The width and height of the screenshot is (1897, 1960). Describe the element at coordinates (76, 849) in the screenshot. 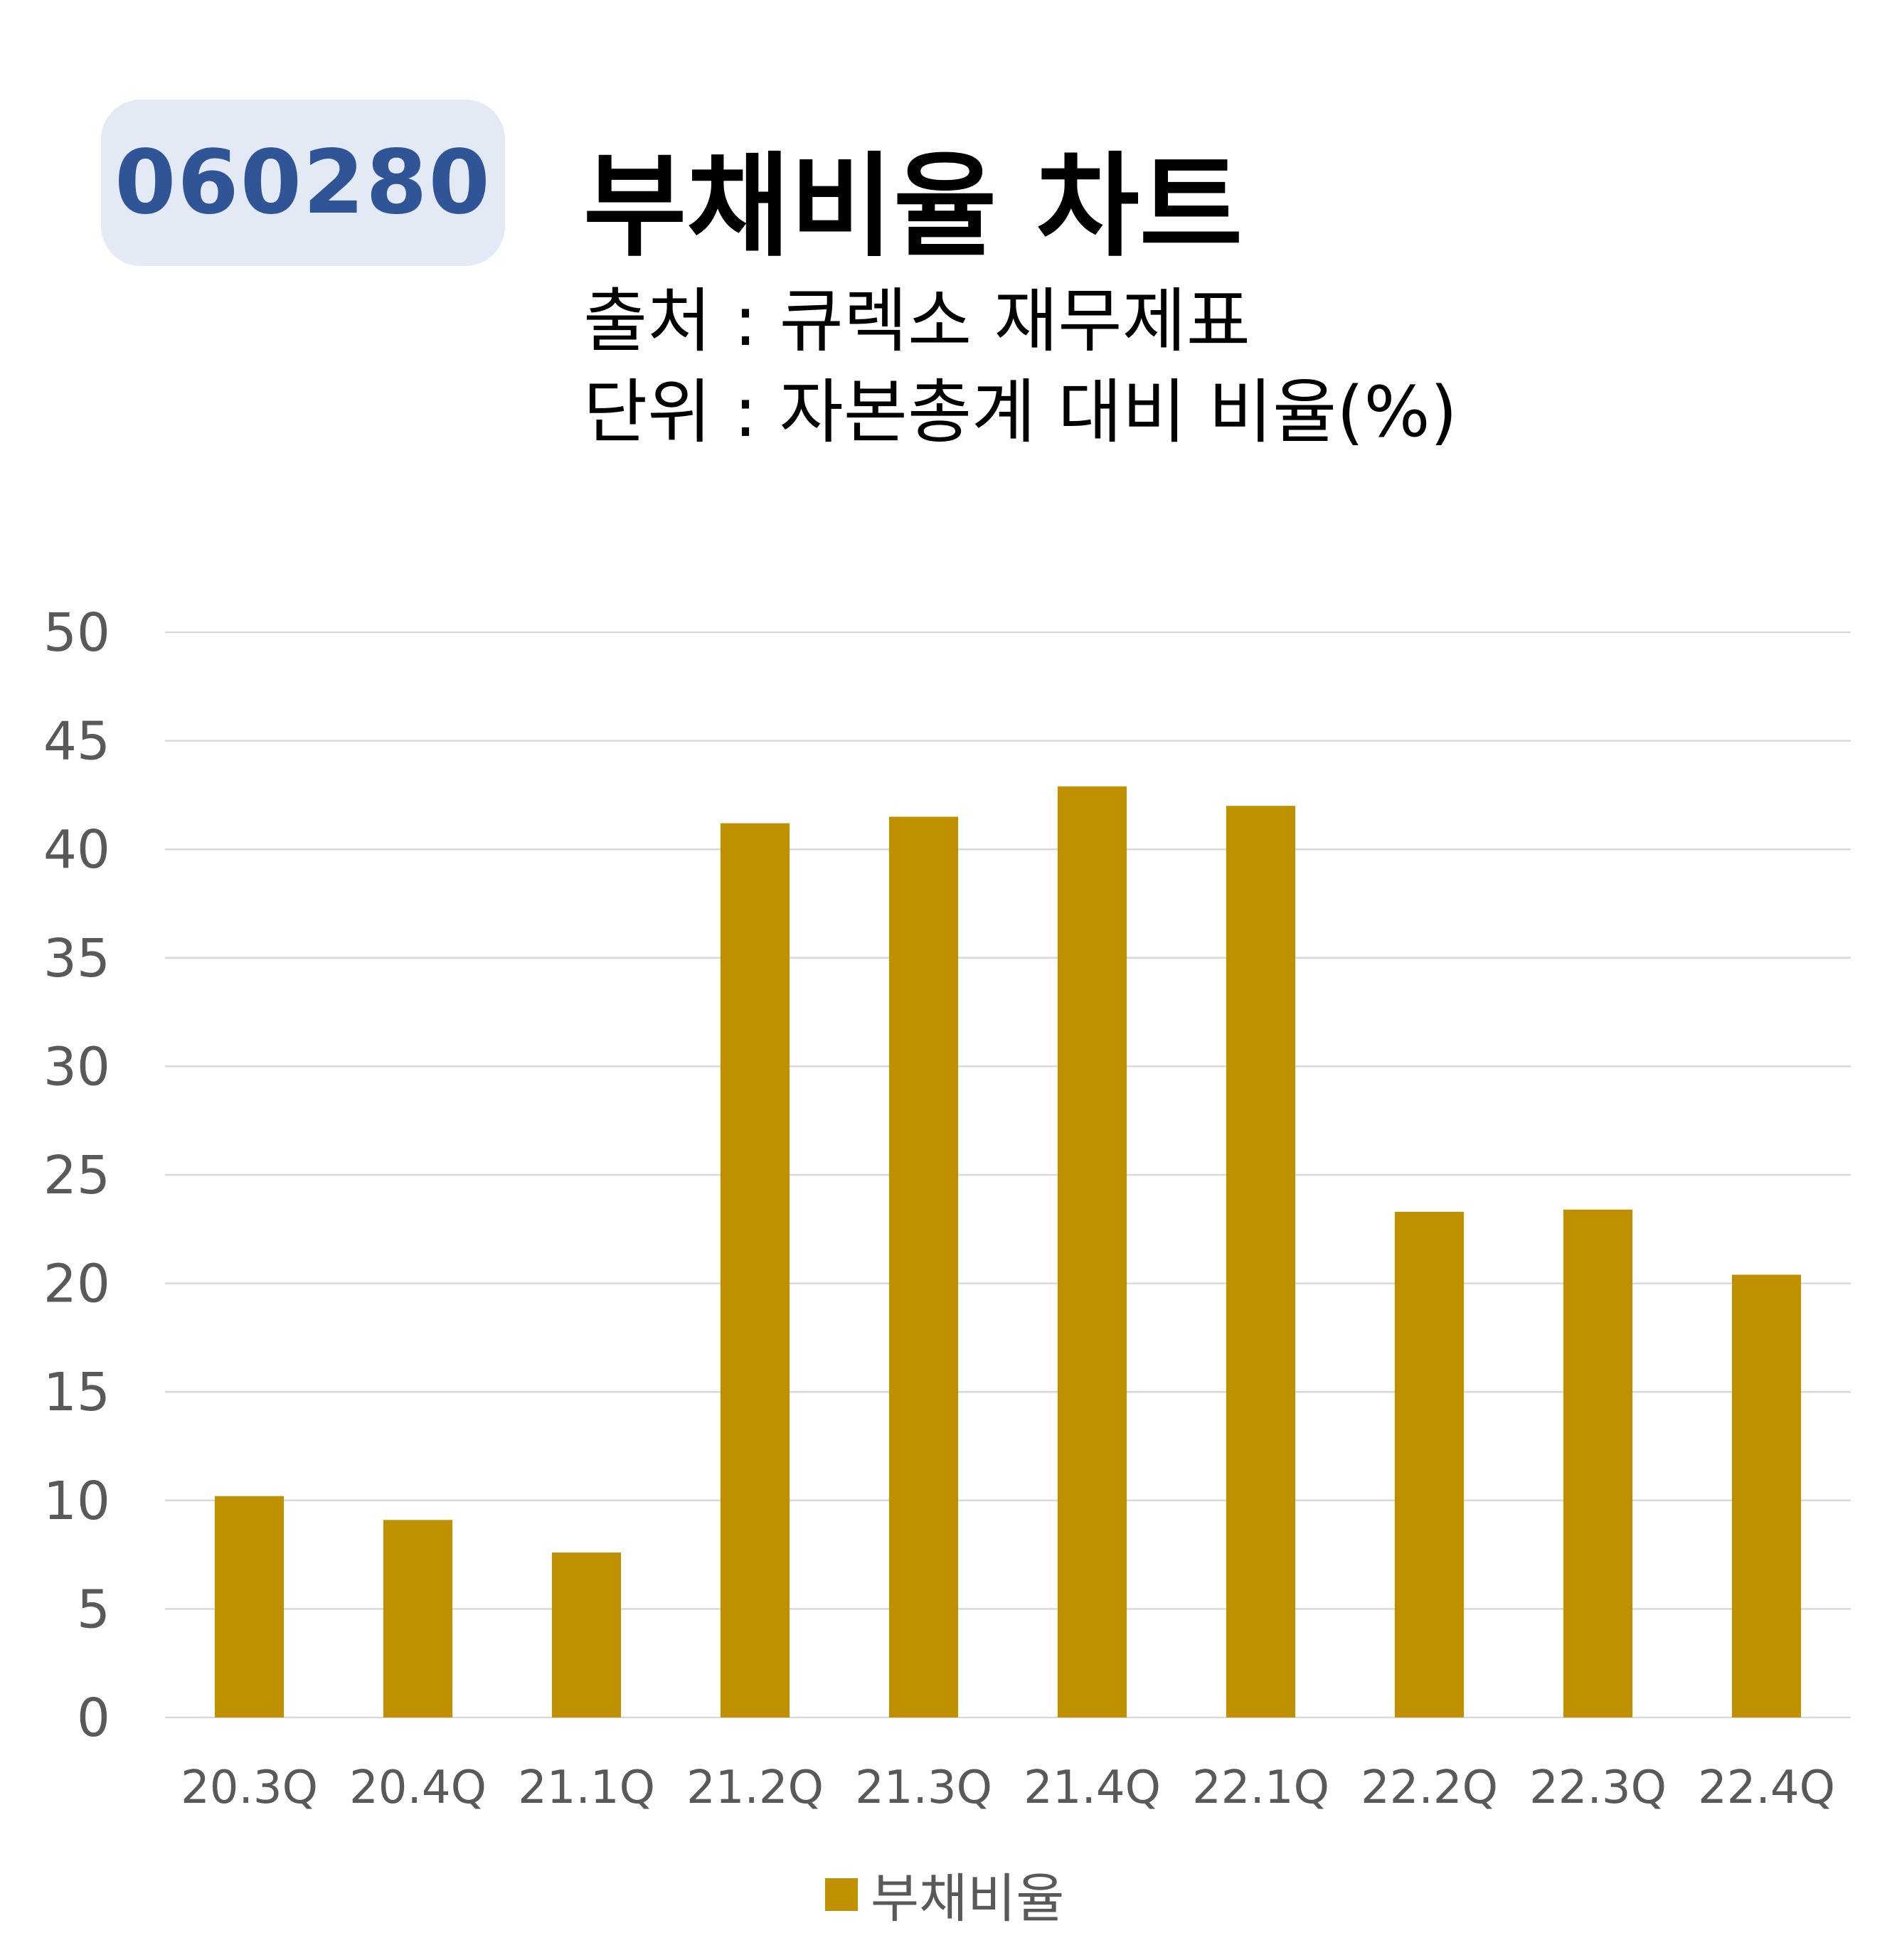

I see `y-tick-label: 40` at that location.